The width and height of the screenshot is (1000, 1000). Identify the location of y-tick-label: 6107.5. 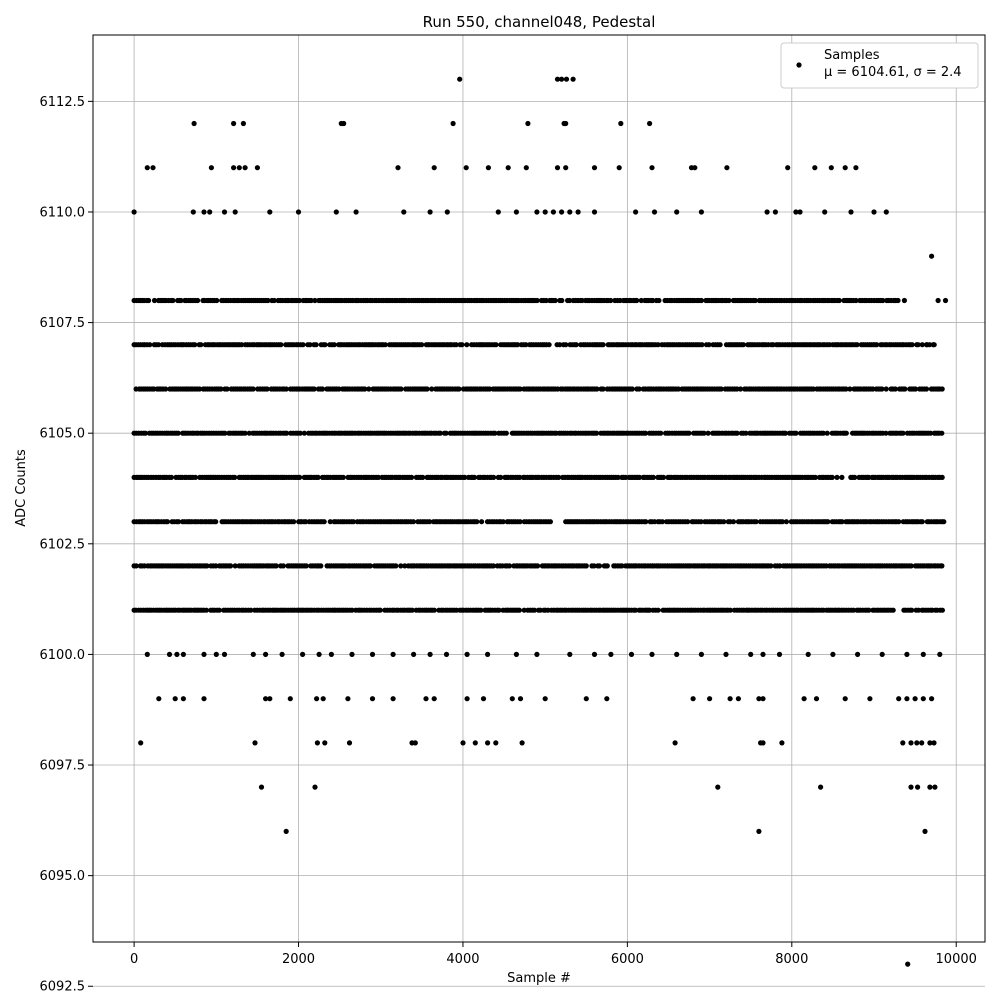
(63, 323).